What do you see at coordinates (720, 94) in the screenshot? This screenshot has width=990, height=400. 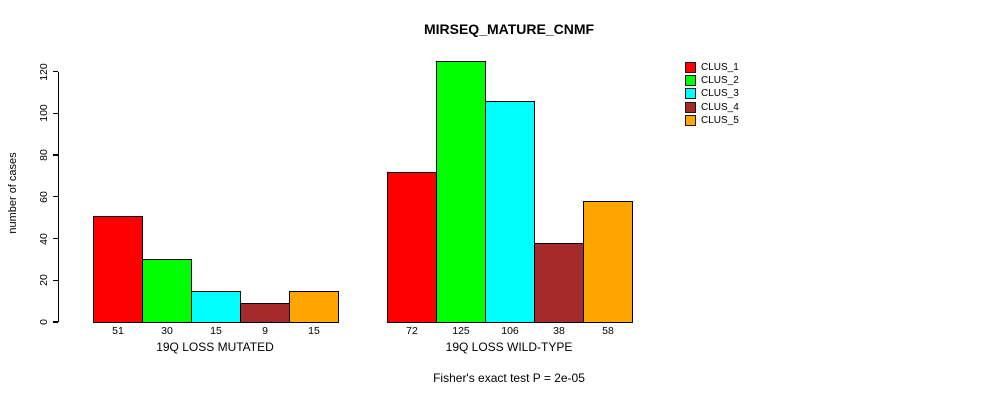 I see `legend-label: CLUS_3` at bounding box center [720, 94].